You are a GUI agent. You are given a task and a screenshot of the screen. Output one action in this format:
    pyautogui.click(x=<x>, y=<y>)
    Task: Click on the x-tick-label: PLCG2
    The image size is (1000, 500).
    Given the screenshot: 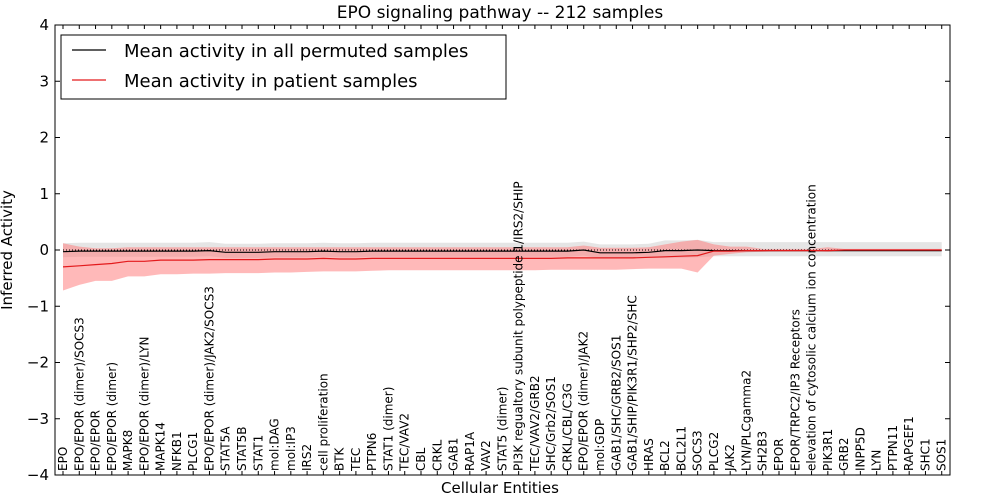 What is the action you would take?
    pyautogui.click(x=714, y=451)
    